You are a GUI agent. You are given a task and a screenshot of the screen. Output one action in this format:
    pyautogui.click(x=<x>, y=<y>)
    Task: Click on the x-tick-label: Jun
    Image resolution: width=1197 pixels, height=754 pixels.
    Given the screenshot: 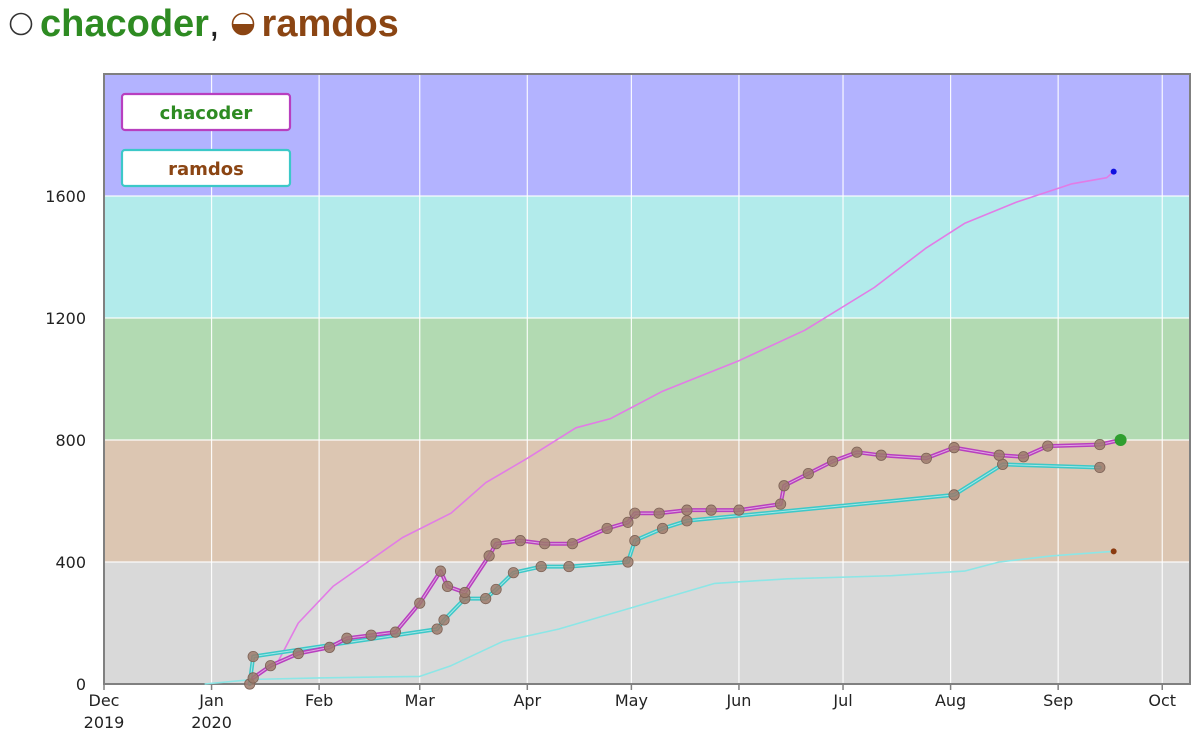 What is the action you would take?
    pyautogui.click(x=738, y=700)
    